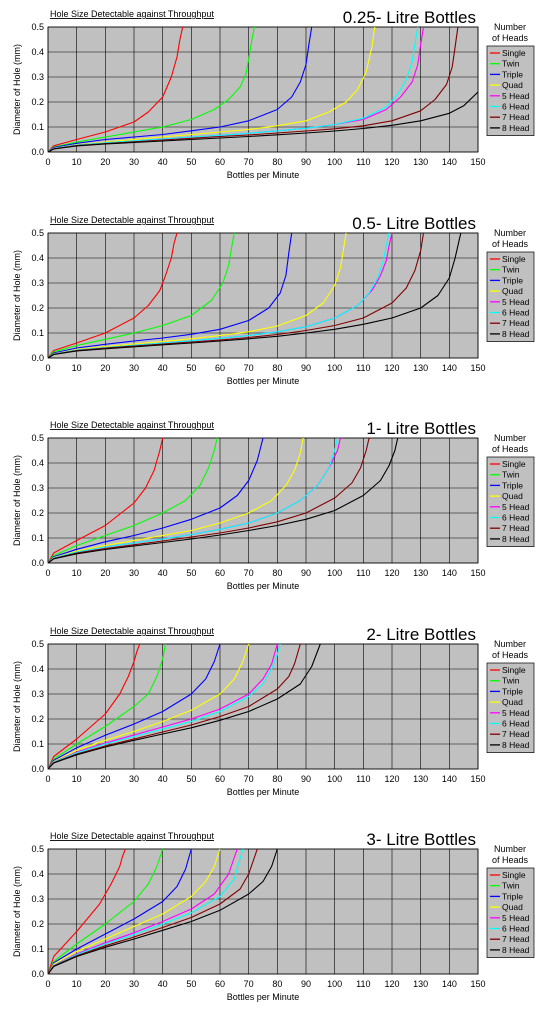 Image resolution: width=537 pixels, height=1012 pixels. I want to click on x-tick-label: 130, so click(420, 573).